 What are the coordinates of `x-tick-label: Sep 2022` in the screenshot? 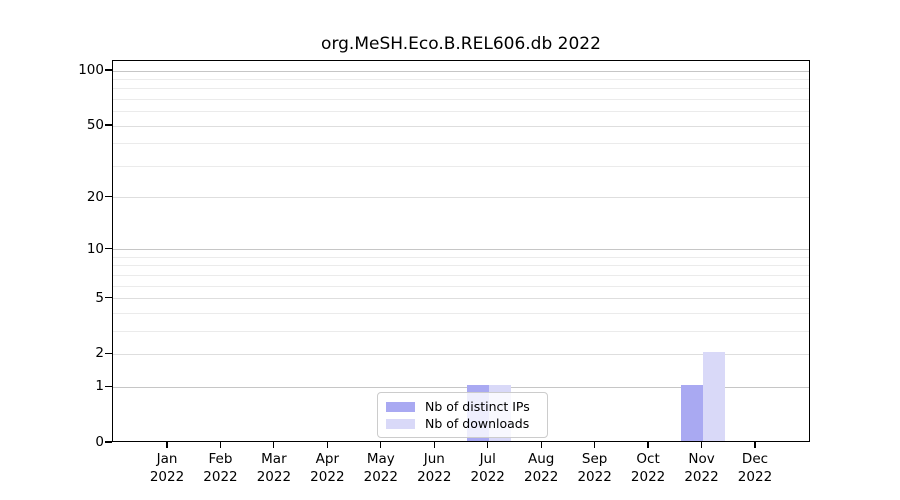 It's located at (595, 468).